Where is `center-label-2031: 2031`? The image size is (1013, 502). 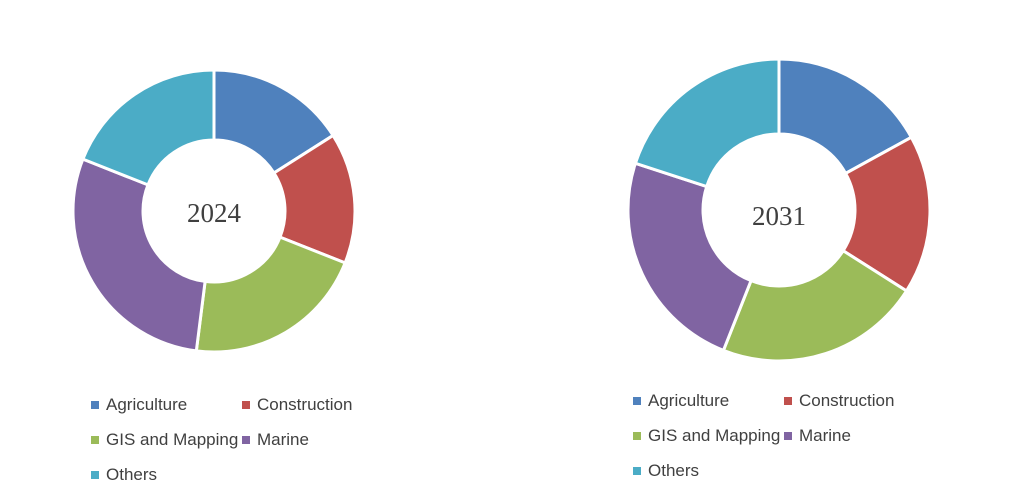 center-label-2031: 2031 is located at coordinates (779, 216).